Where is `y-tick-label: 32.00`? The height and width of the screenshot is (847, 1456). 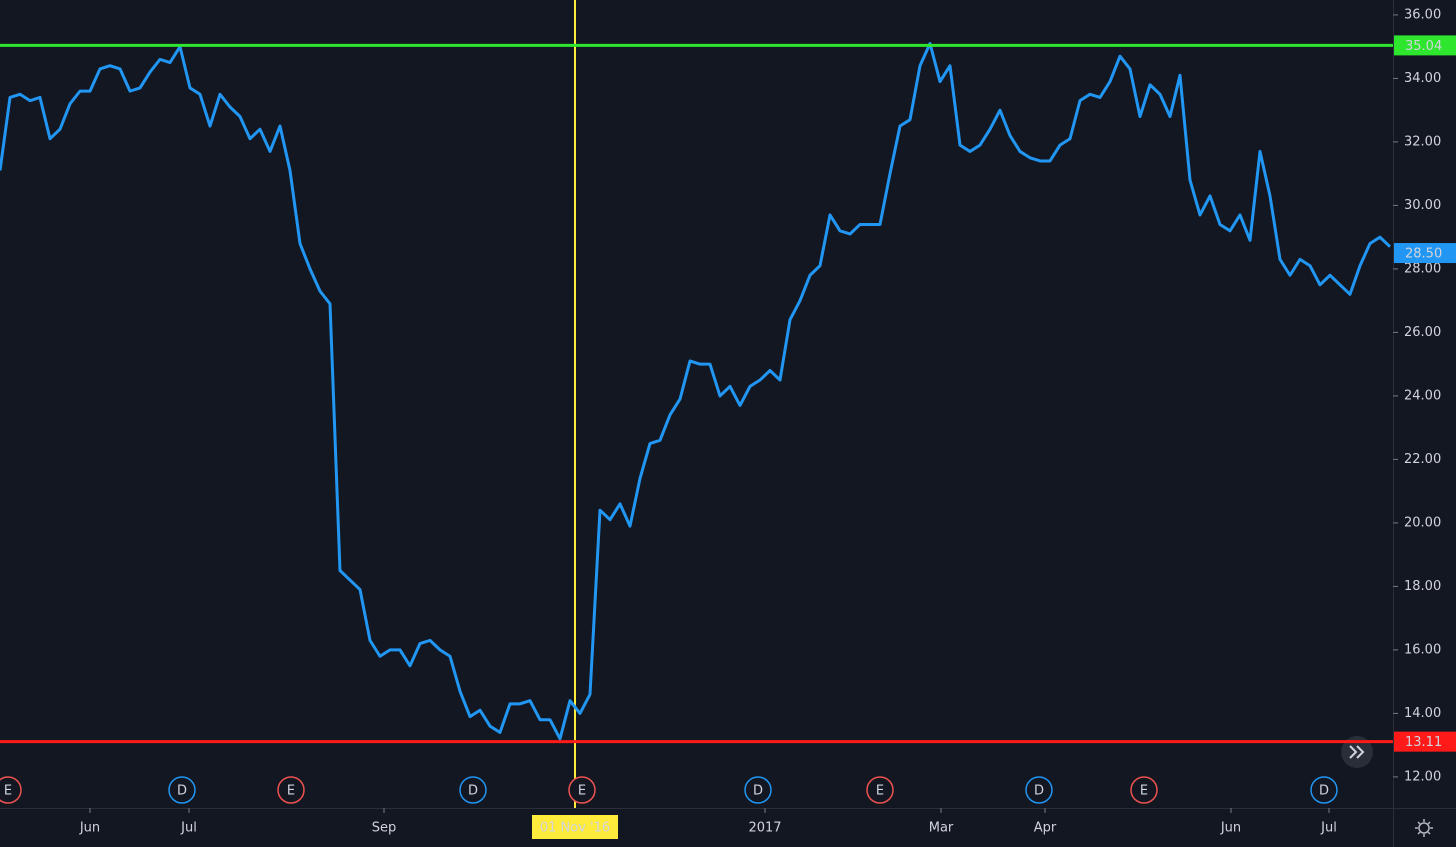
y-tick-label: 32.00 is located at coordinates (1422, 141).